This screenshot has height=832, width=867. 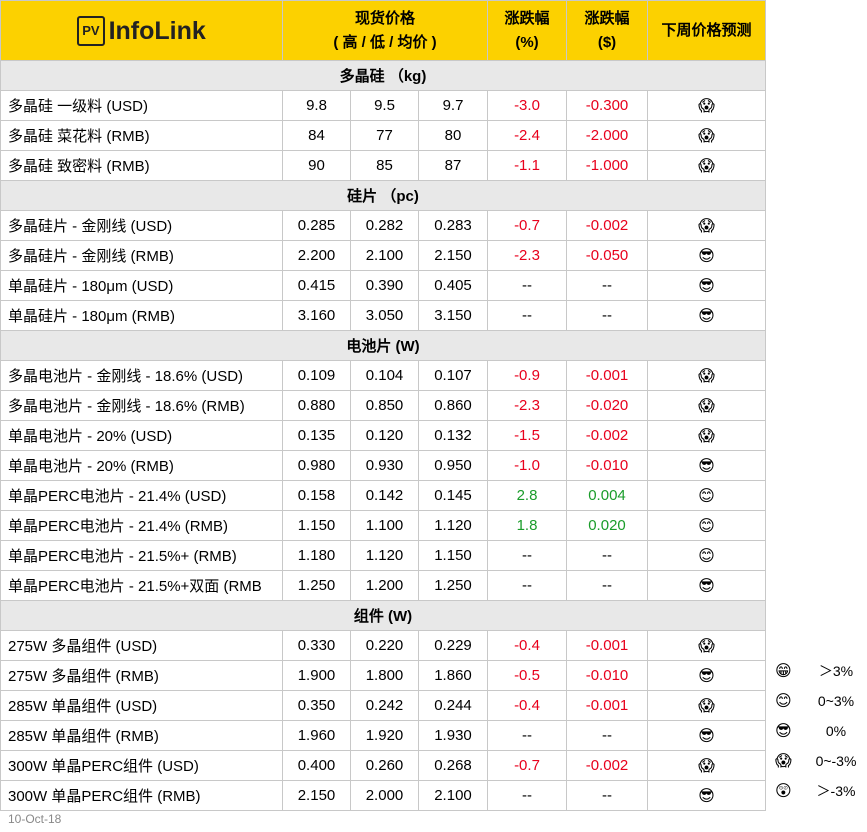 I want to click on price-low: 0.104, so click(x=384, y=375).